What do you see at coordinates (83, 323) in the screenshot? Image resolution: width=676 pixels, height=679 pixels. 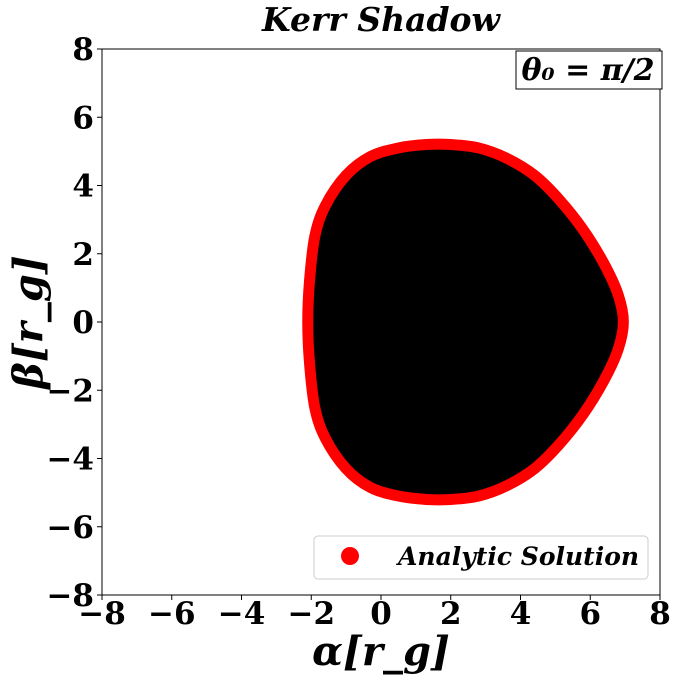 I see `y-tick-label: 0` at bounding box center [83, 323].